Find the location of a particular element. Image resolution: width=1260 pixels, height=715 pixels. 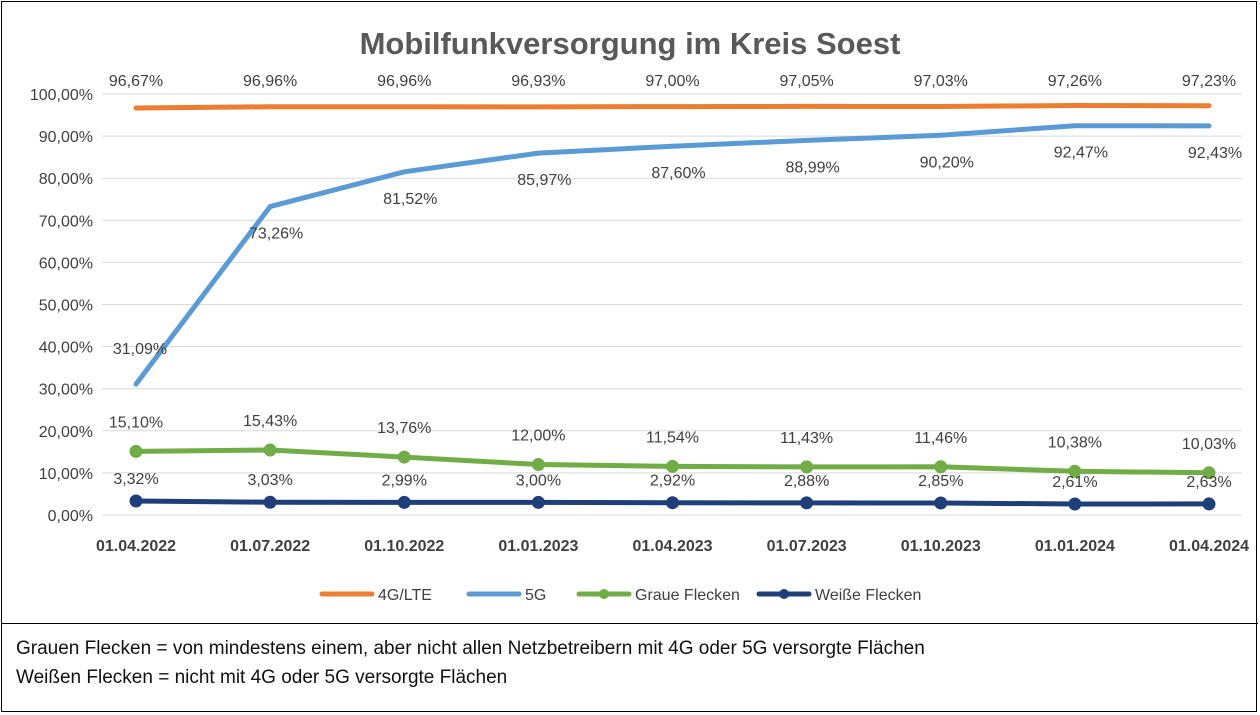

data-label: 97,23% is located at coordinates (1209, 81).